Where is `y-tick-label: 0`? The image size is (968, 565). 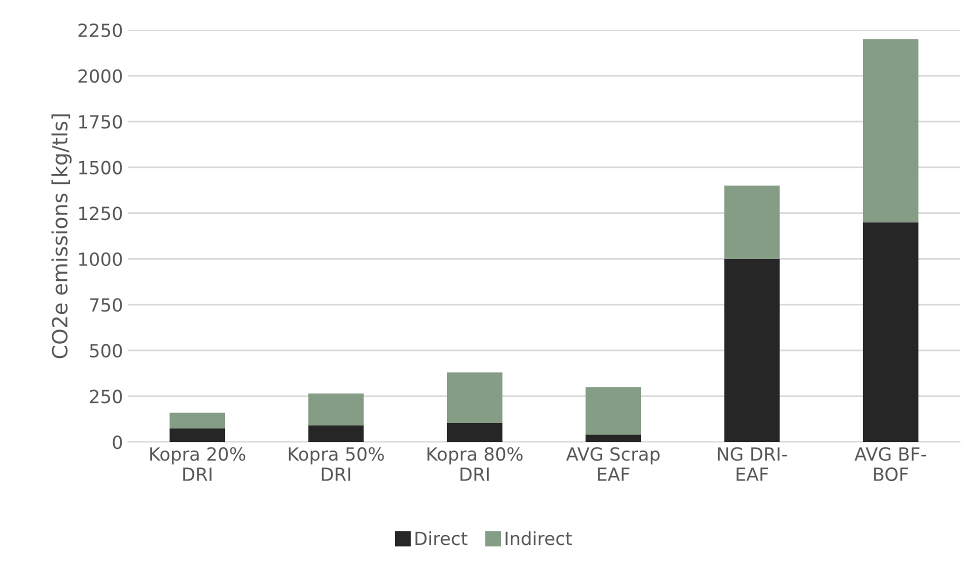 y-tick-label: 0 is located at coordinates (117, 442).